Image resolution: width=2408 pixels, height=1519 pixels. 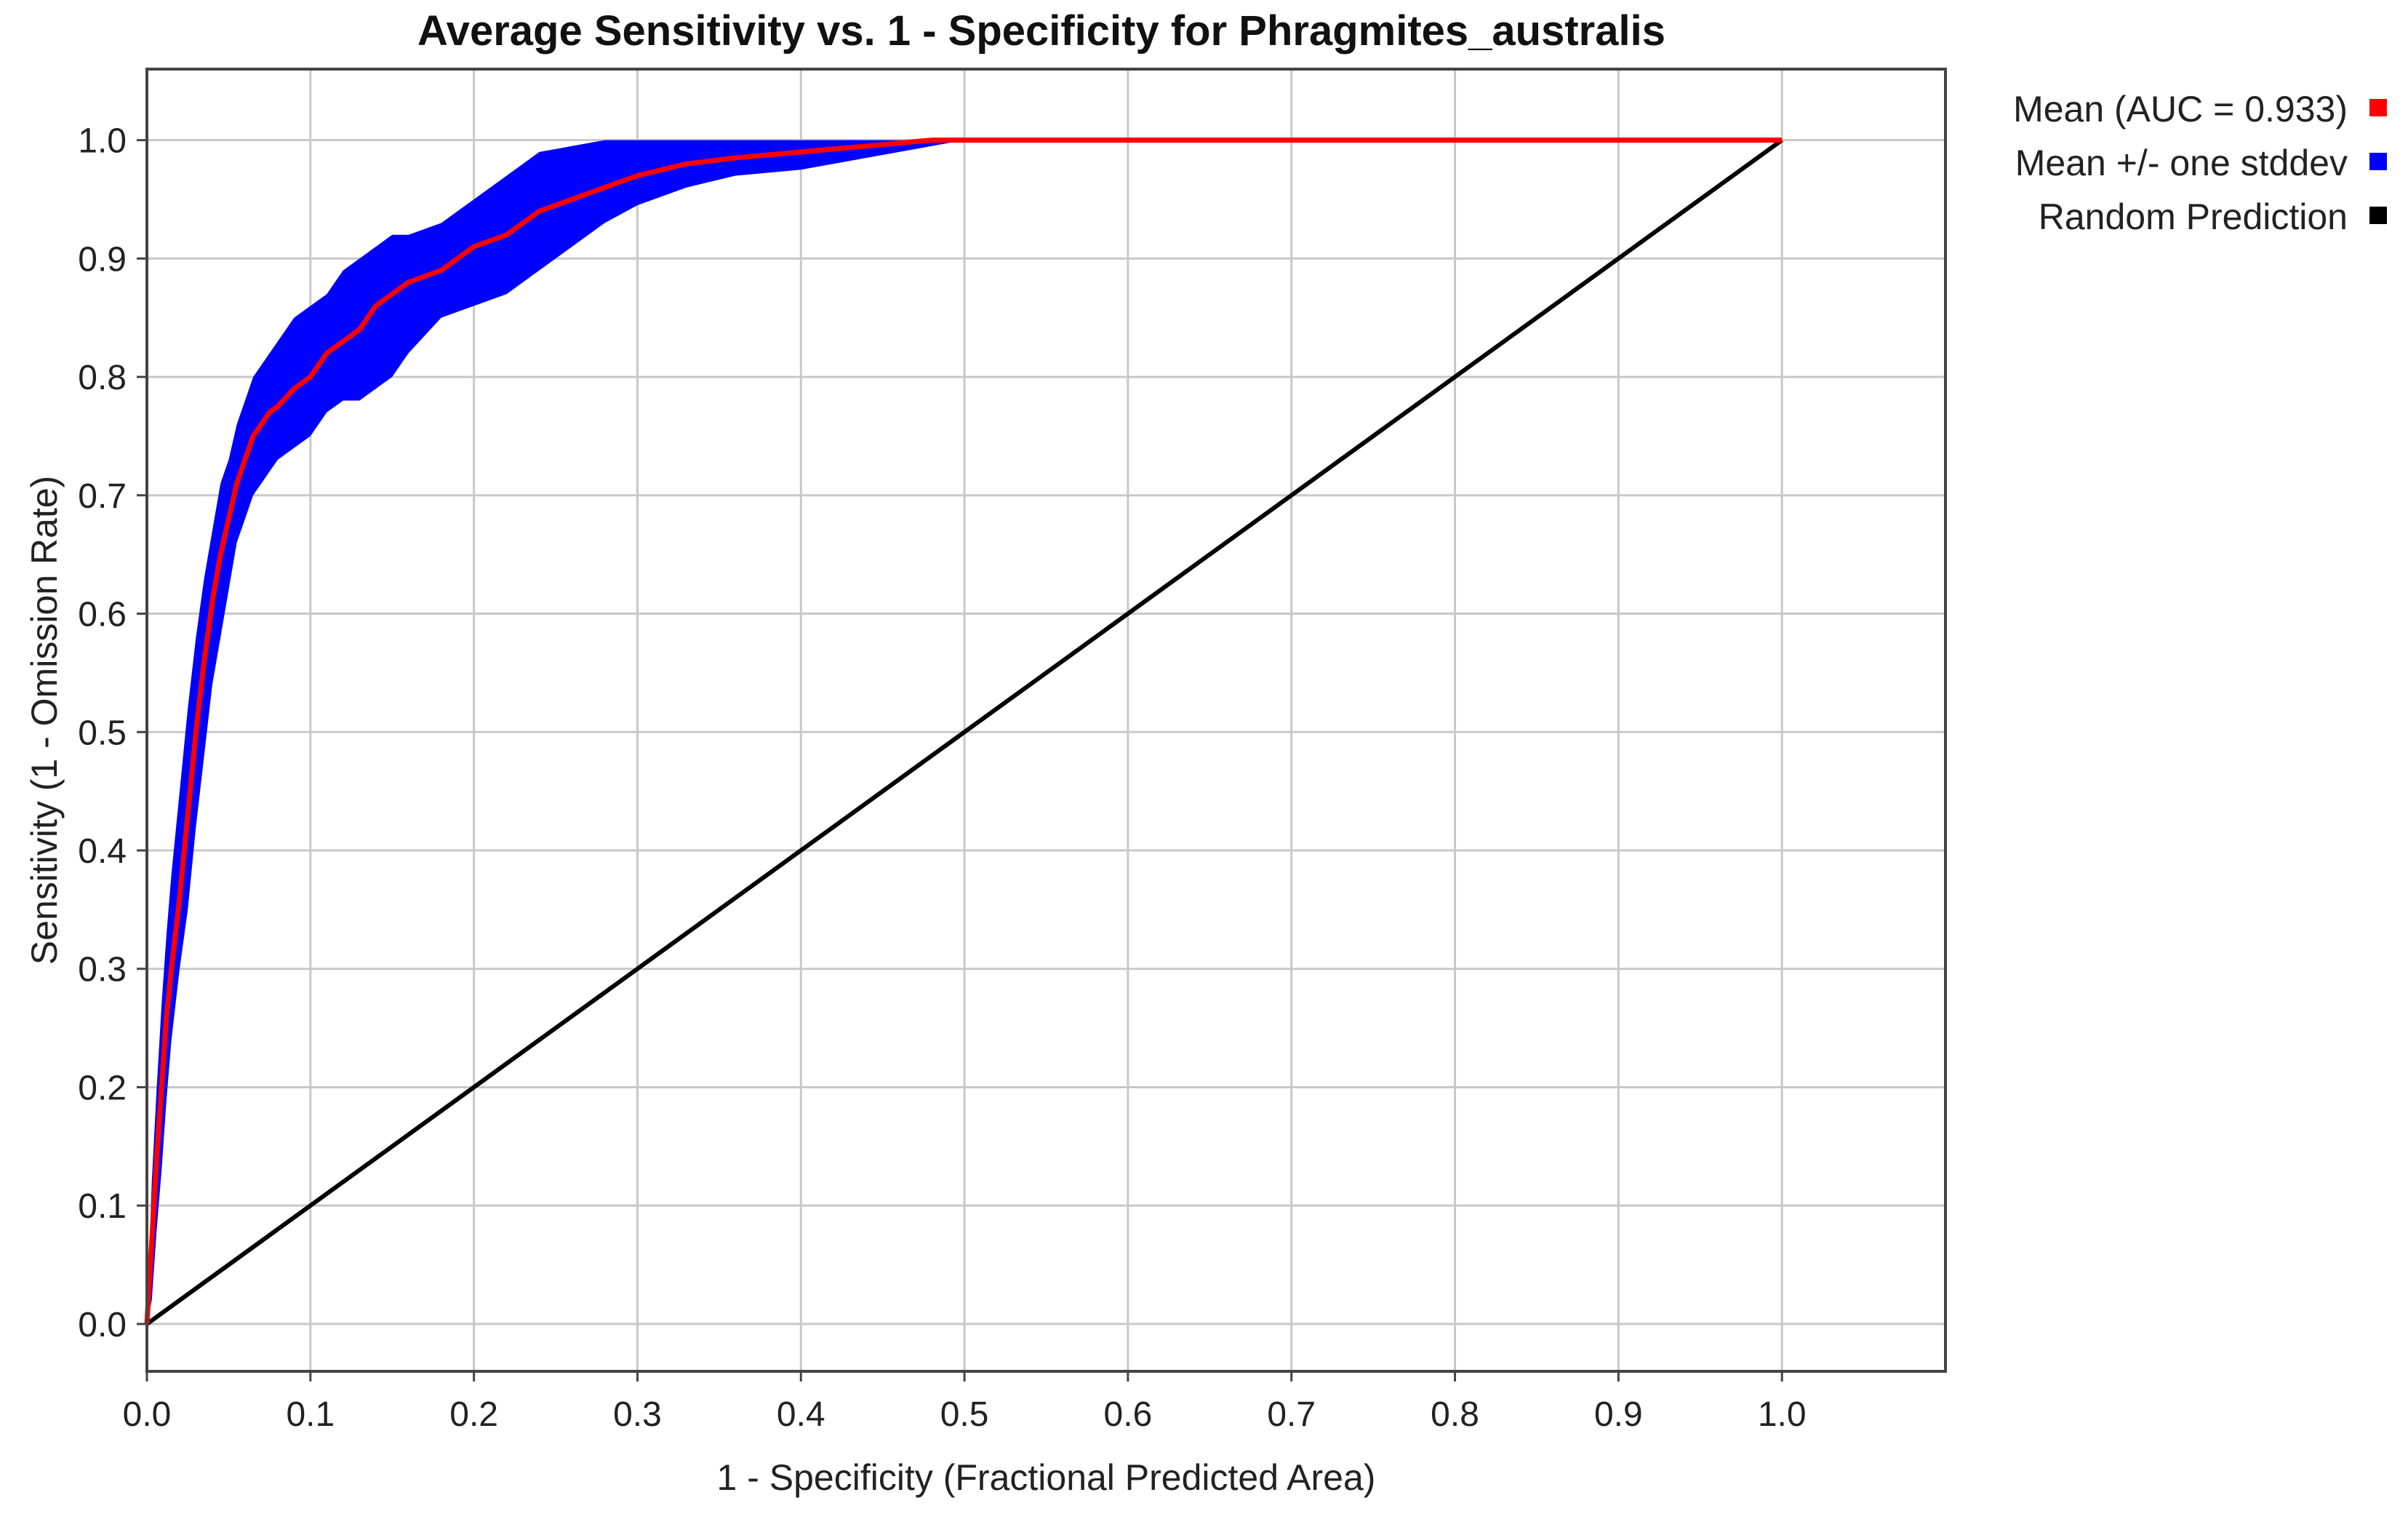 I want to click on x-tick-label: 0.6, so click(x=1128, y=1414).